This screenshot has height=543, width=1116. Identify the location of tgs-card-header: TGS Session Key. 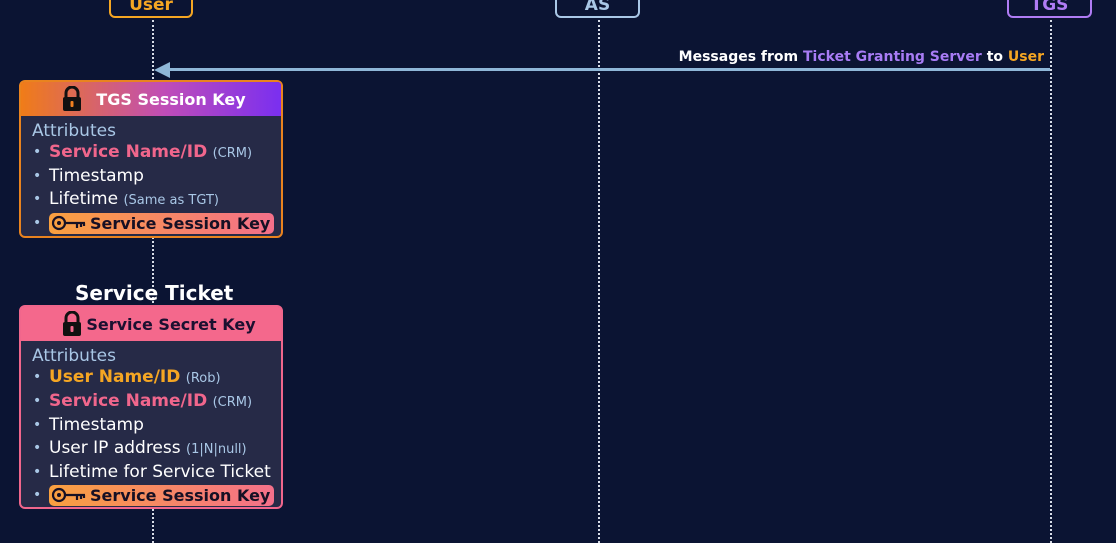
(151, 99).